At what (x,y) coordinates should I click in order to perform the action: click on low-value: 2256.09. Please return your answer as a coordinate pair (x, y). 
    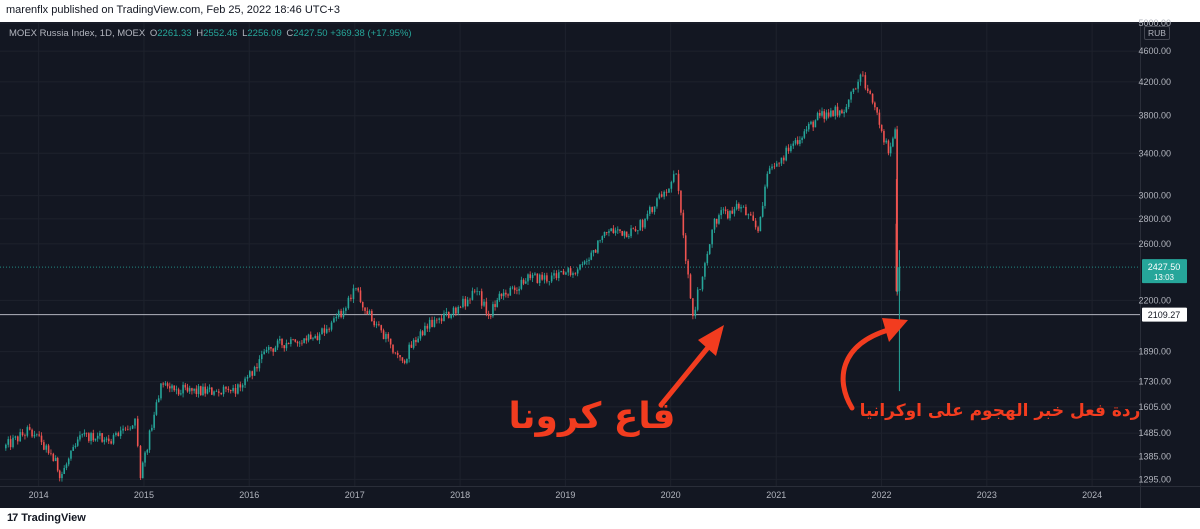
    Looking at the image, I should click on (264, 33).